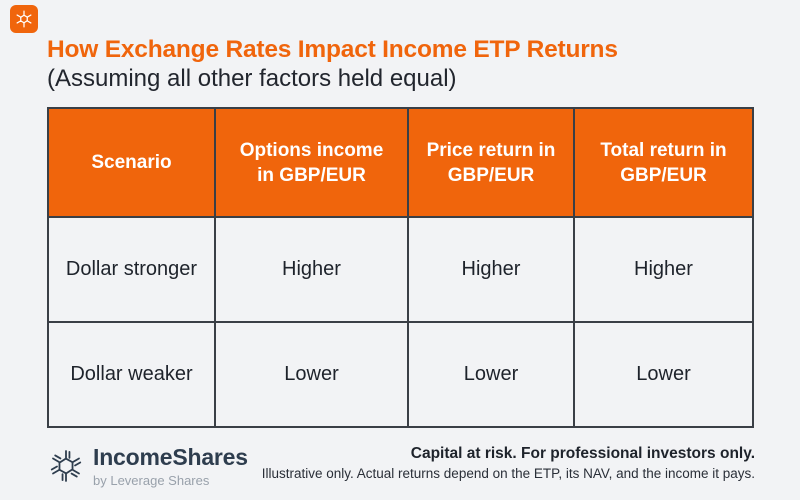 This screenshot has width=800, height=500. What do you see at coordinates (491, 374) in the screenshot?
I see `cell-price-return: Lower` at bounding box center [491, 374].